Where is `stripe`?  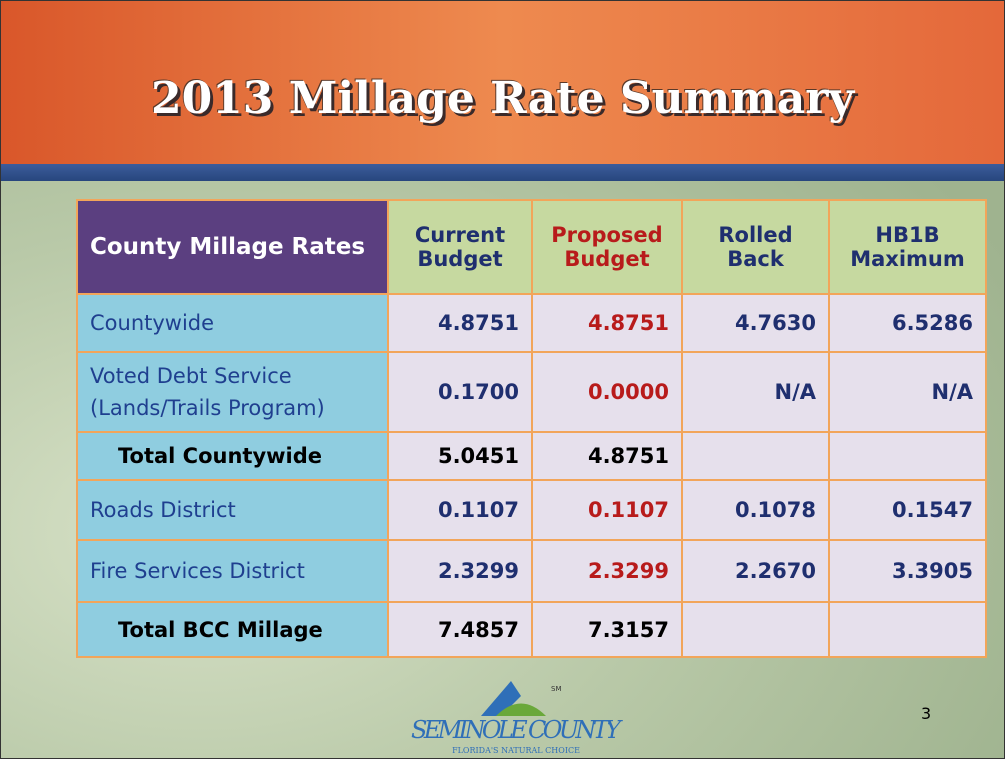
stripe is located at coordinates (502, 172).